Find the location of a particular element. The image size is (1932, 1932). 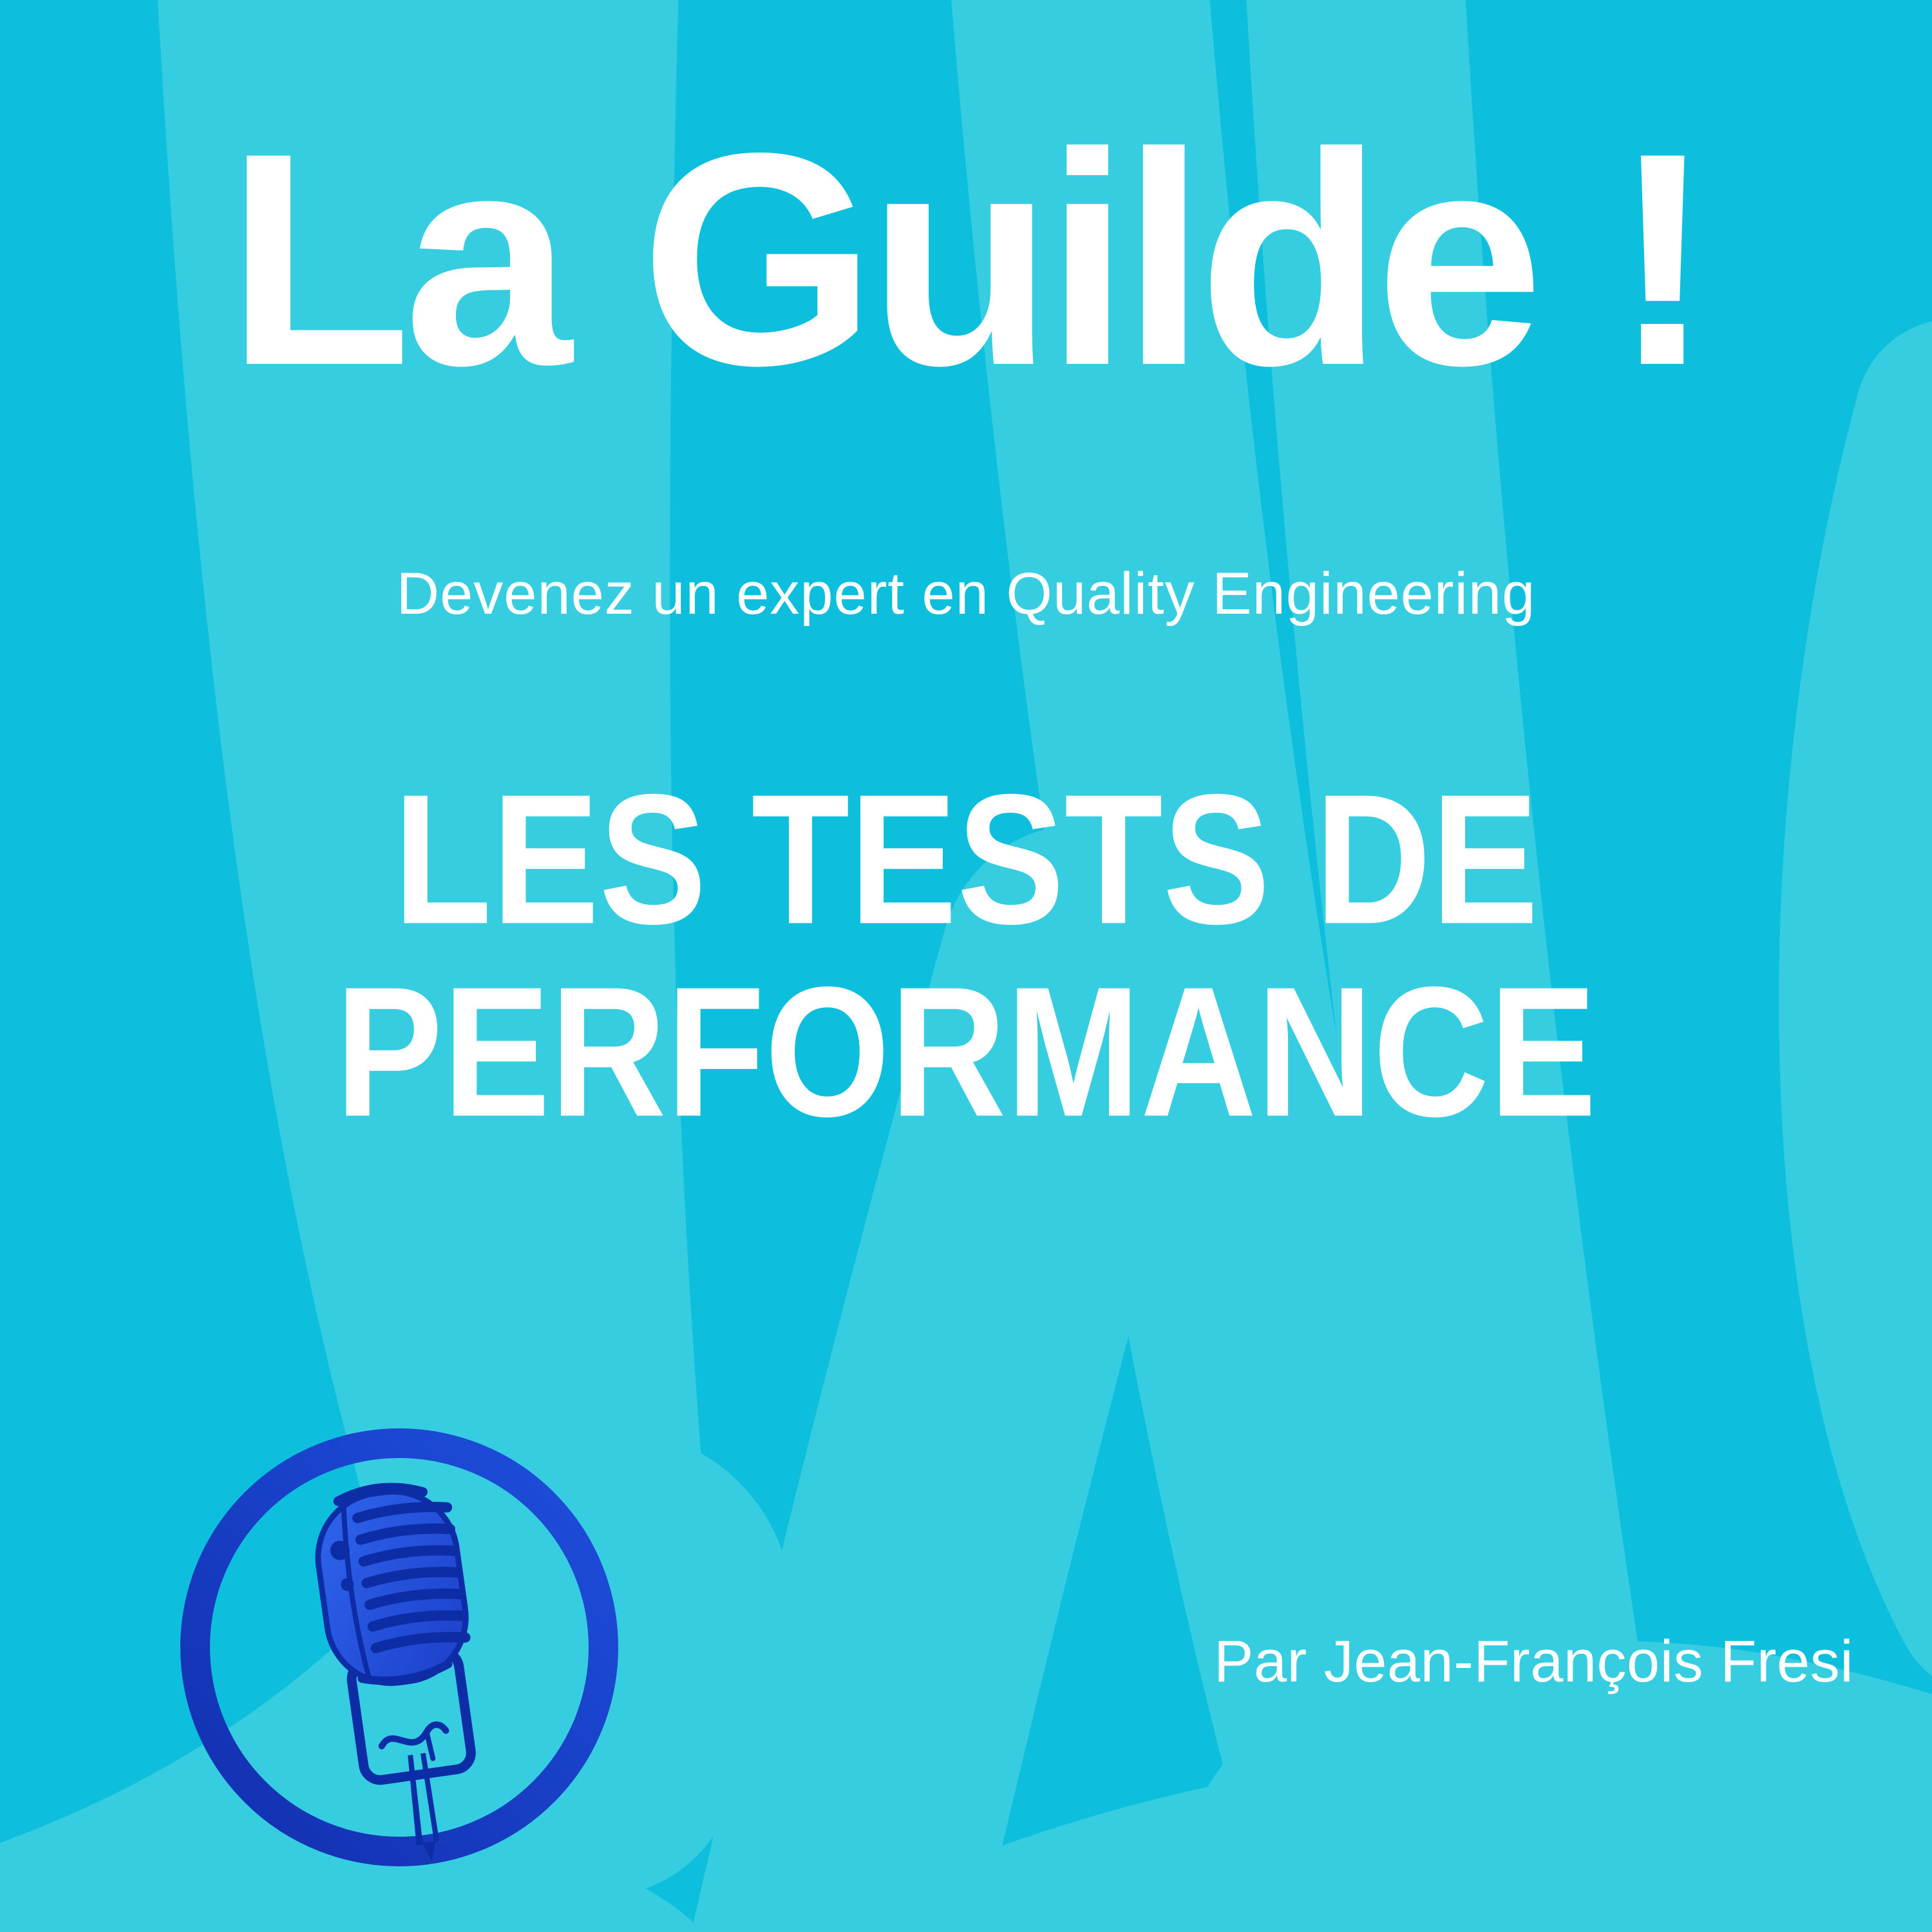

logo-ring is located at coordinates (399, 1647).